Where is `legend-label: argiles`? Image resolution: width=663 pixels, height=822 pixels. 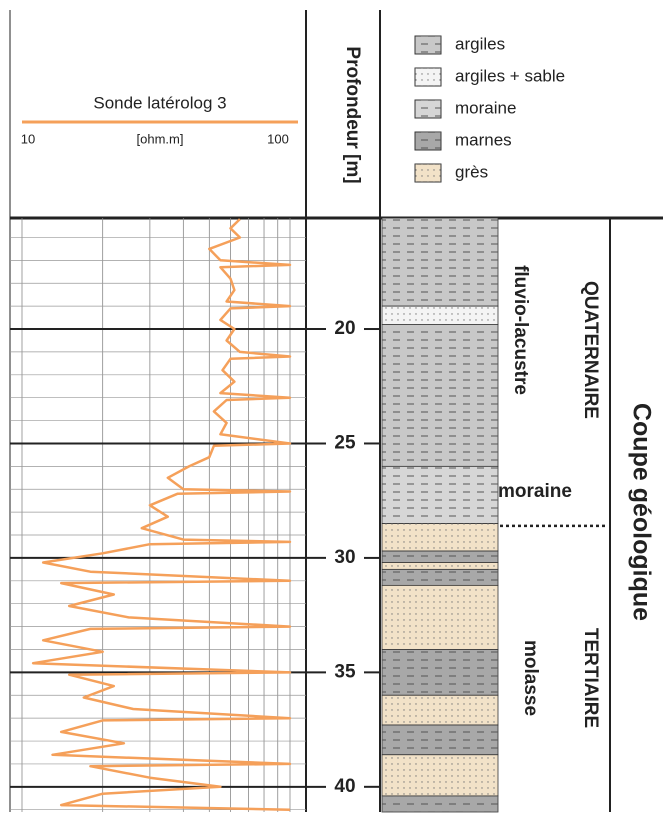 legend-label: argiles is located at coordinates (480, 43).